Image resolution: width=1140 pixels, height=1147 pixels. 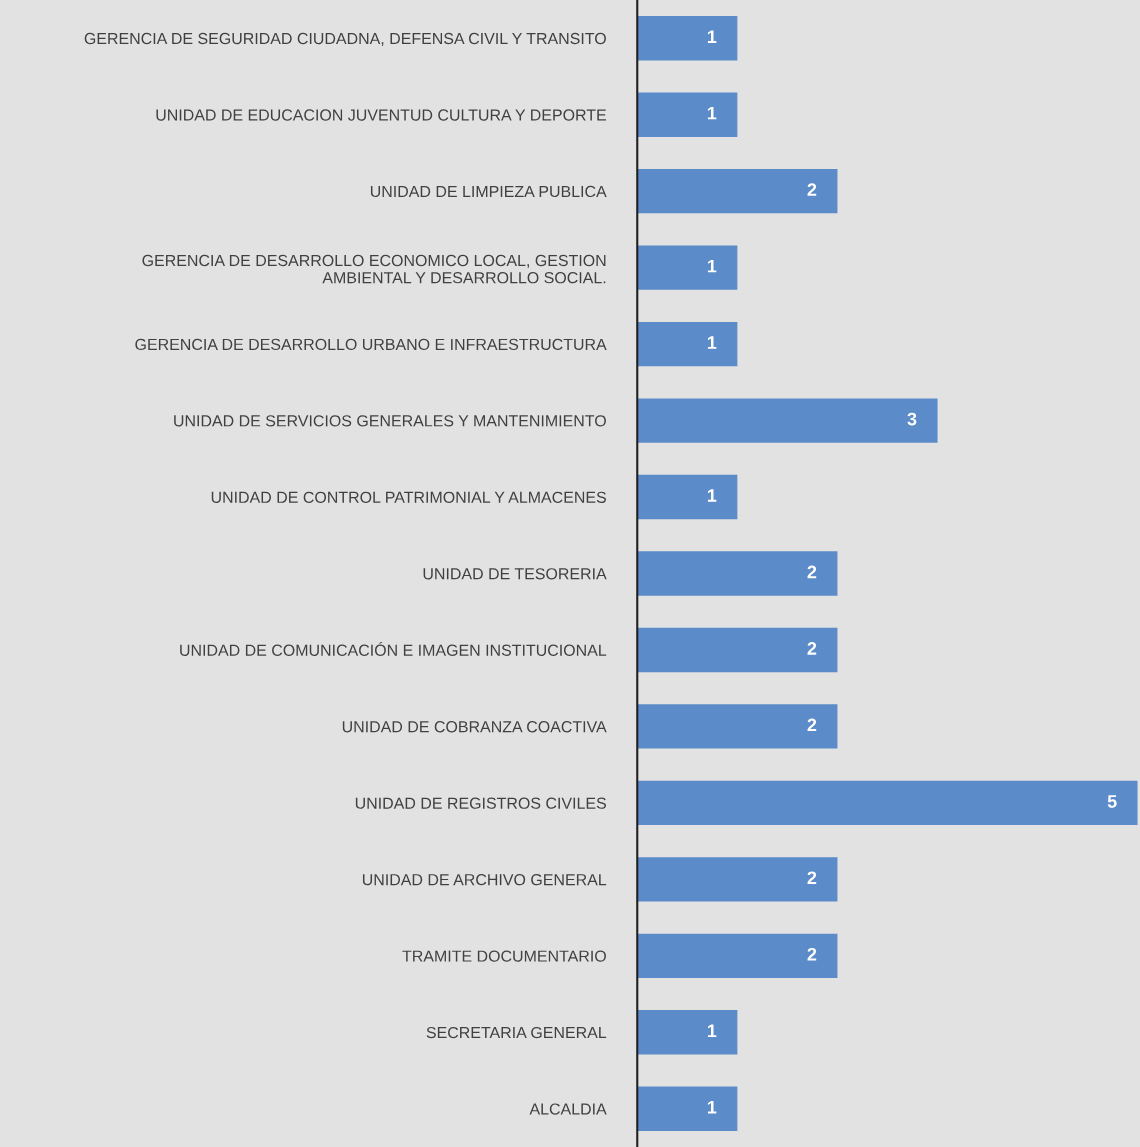 What do you see at coordinates (568, 1109) in the screenshot?
I see `y-tick-label: ALCALDIA` at bounding box center [568, 1109].